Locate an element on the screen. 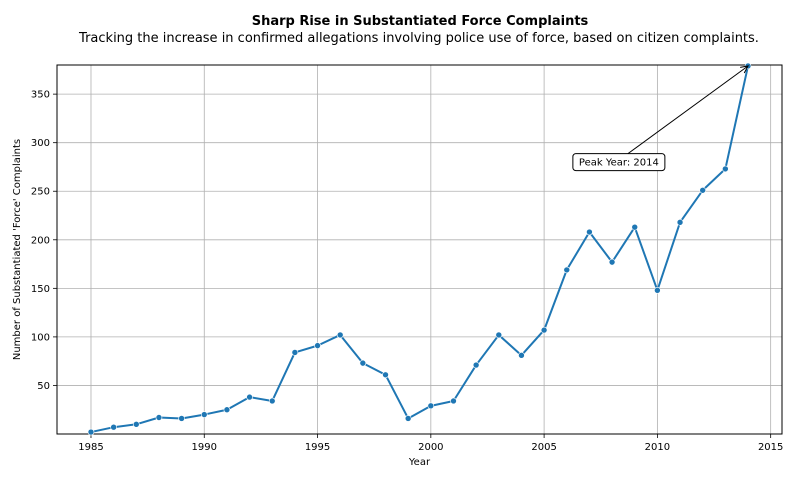  x-tick-label: 1995 is located at coordinates (317, 447).